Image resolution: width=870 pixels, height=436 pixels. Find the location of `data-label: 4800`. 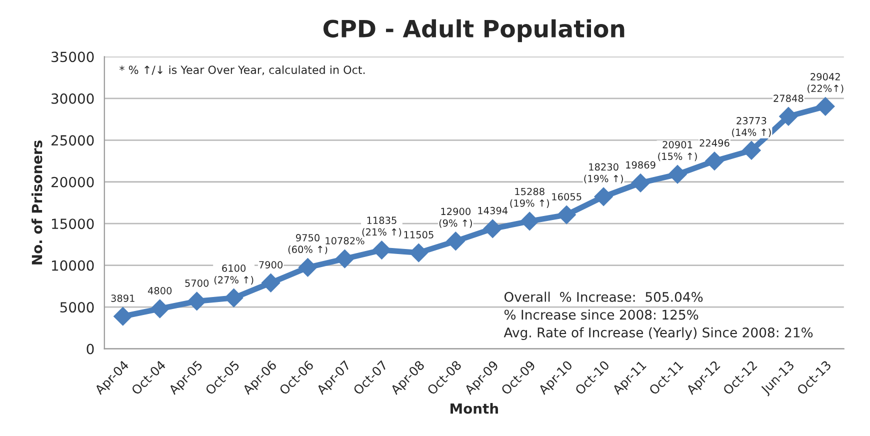

data-label: 4800 is located at coordinates (160, 290).